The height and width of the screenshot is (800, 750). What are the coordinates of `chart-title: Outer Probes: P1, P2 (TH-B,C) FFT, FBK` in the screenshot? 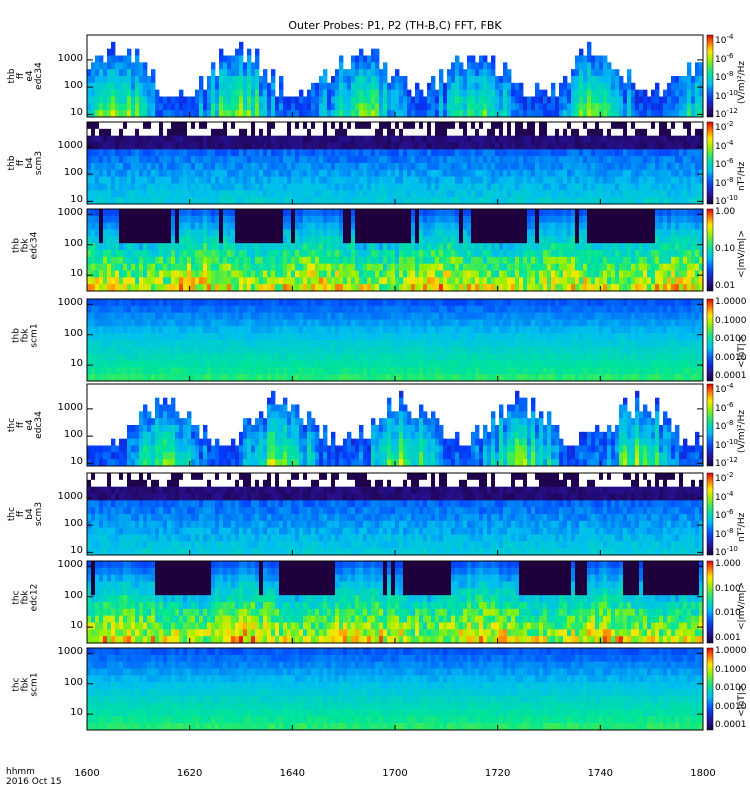 It's located at (395, 25).